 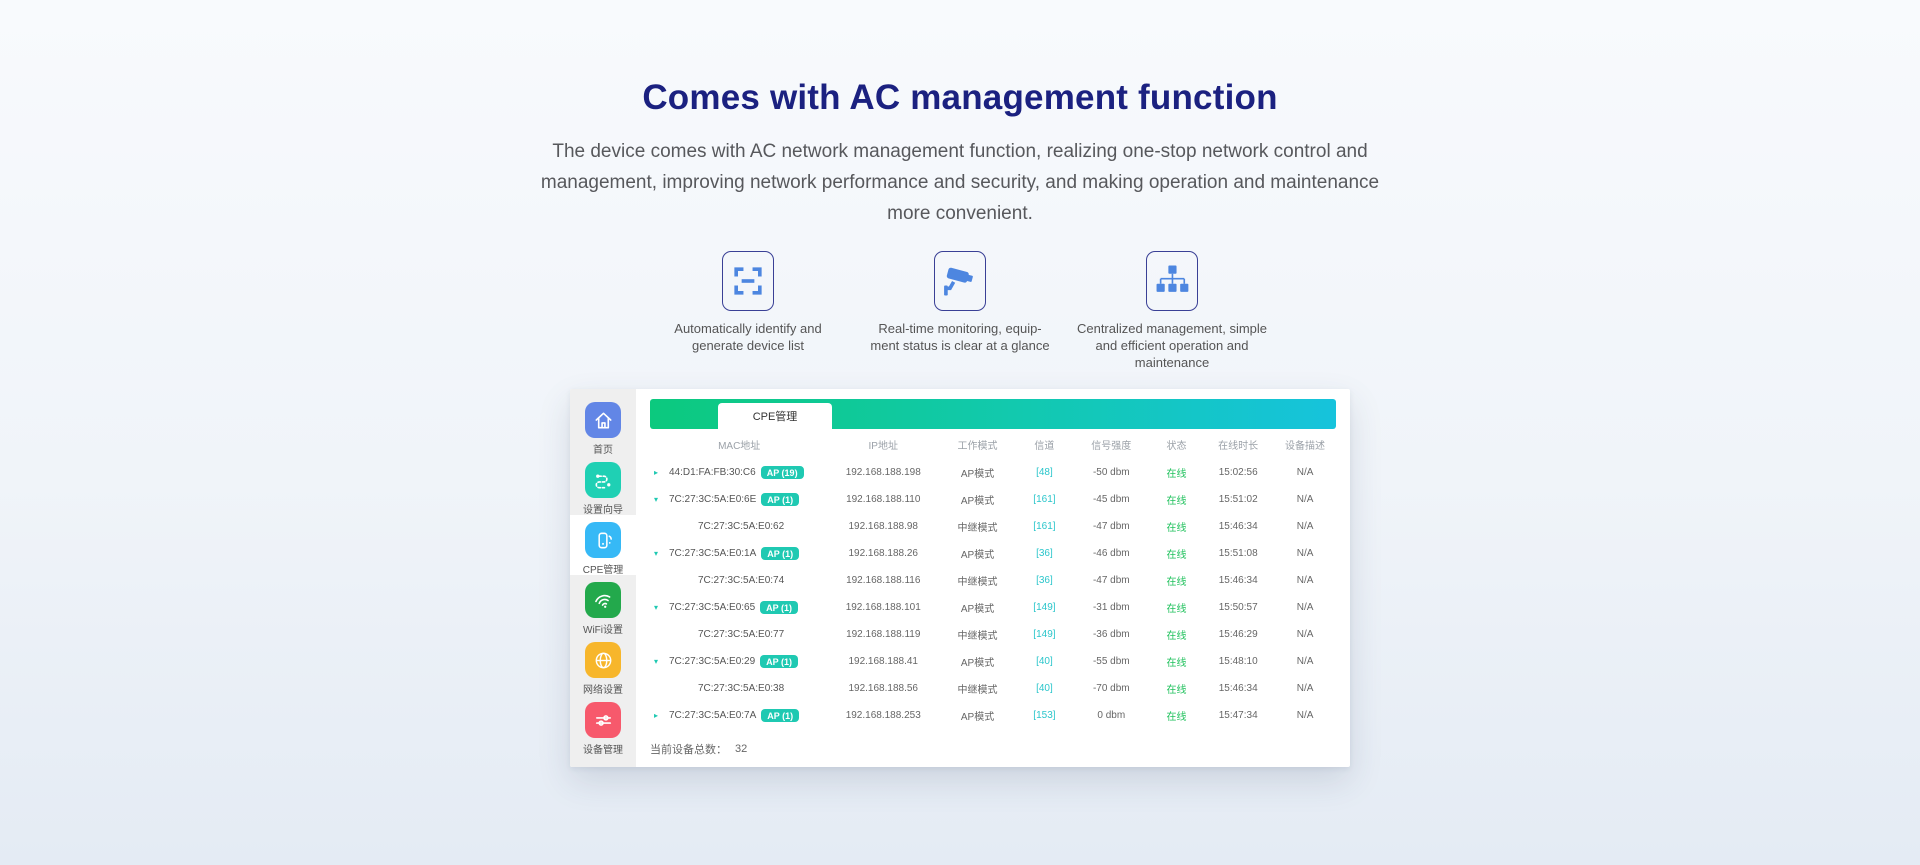 I want to click on signal-strength-cell: -36 dbm, so click(x=1111, y=634).